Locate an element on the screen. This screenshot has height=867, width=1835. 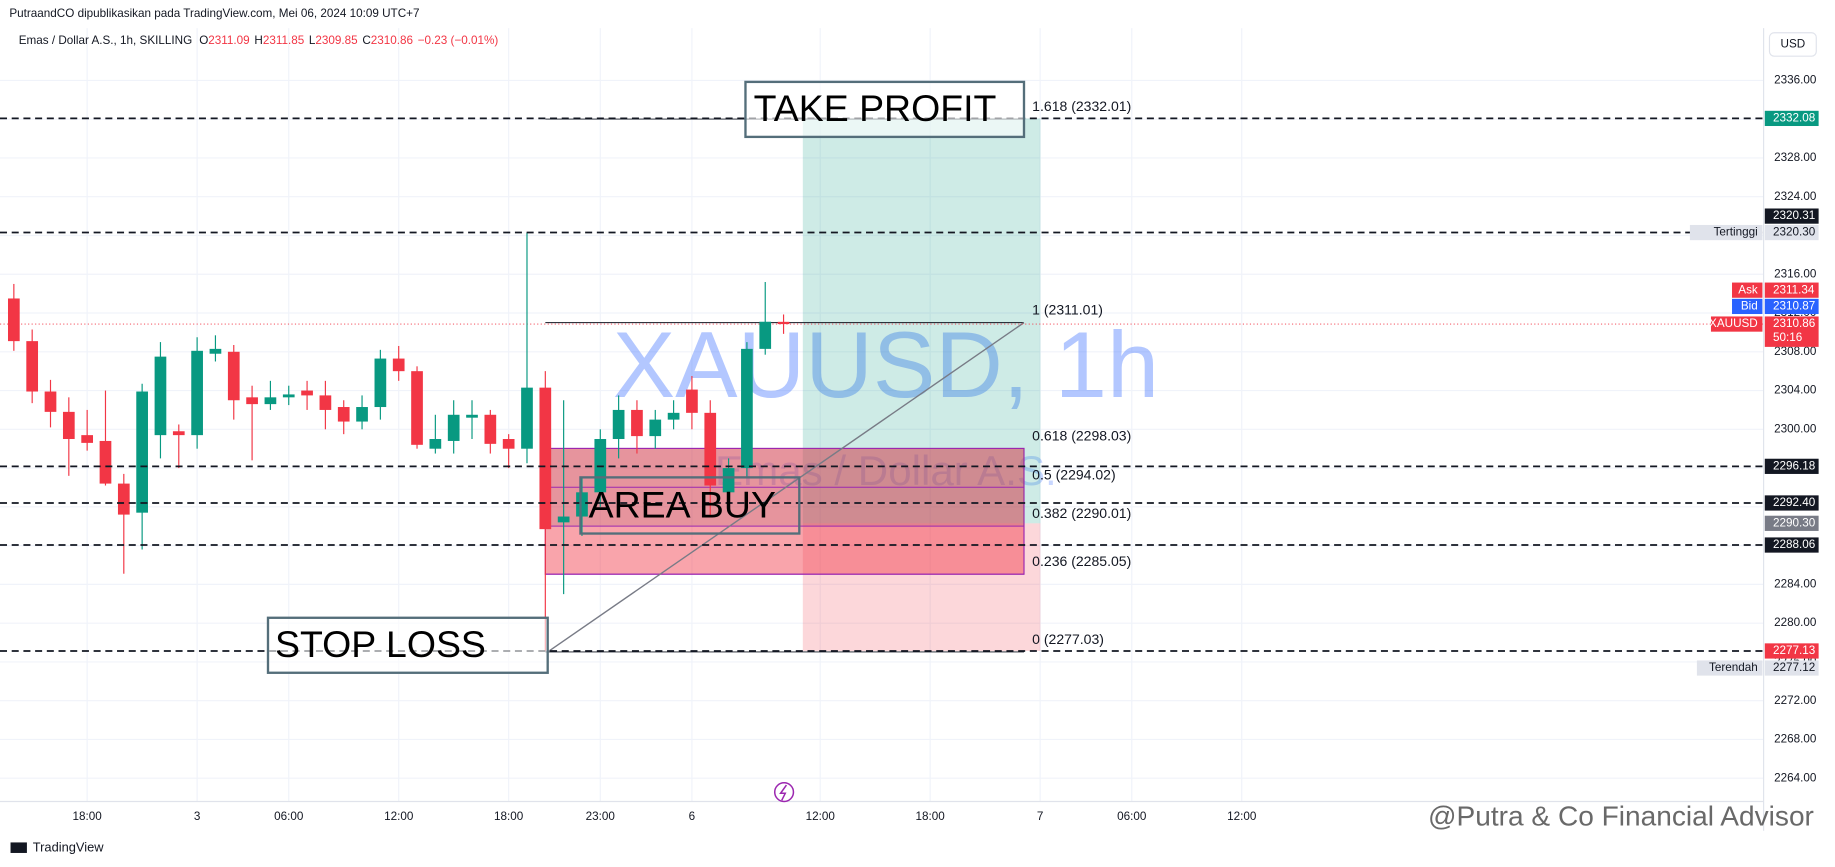
x-tick-label: 7 is located at coordinates (1040, 816).